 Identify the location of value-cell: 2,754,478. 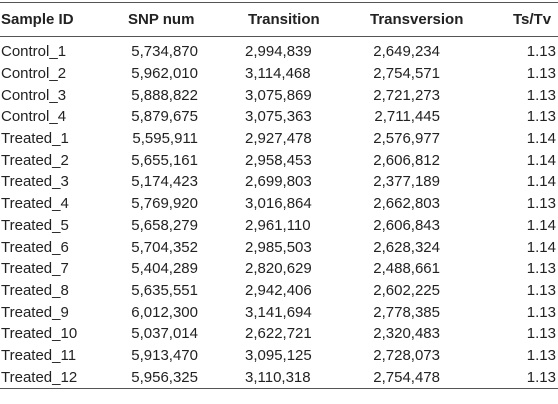
(406, 377).